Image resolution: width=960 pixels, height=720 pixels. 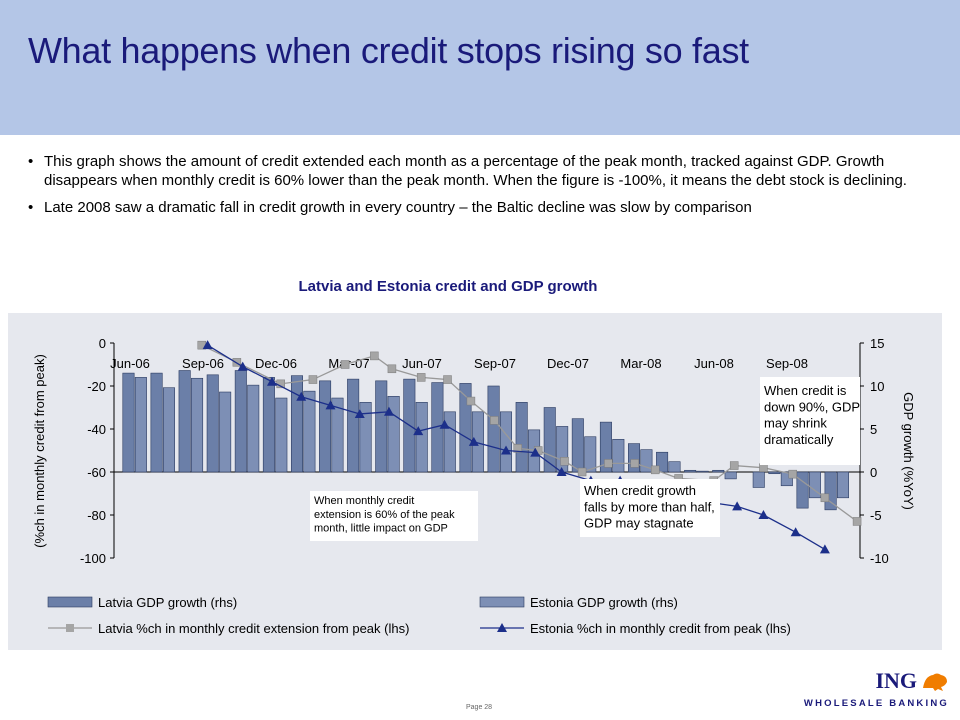 What do you see at coordinates (867, 690) in the screenshot?
I see `ing-logo: ING WHOLESALE BANKING` at bounding box center [867, 690].